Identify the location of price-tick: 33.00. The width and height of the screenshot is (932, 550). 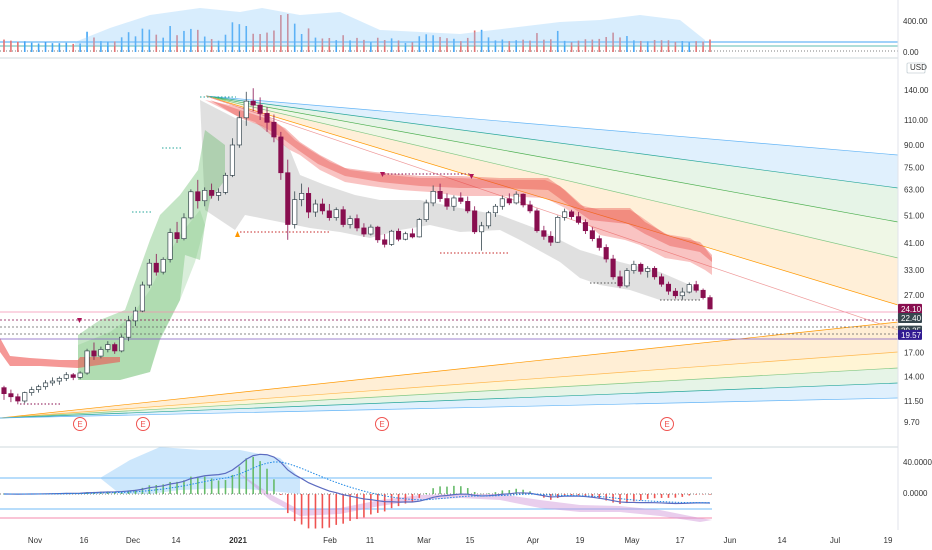
(914, 270).